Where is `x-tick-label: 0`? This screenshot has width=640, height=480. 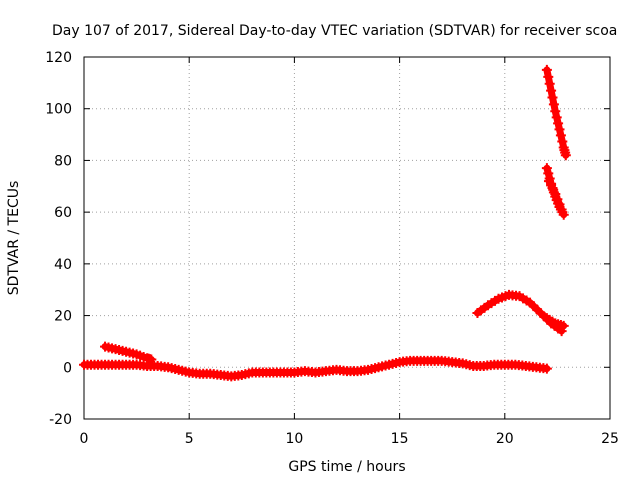
x-tick-label: 0 is located at coordinates (84, 439).